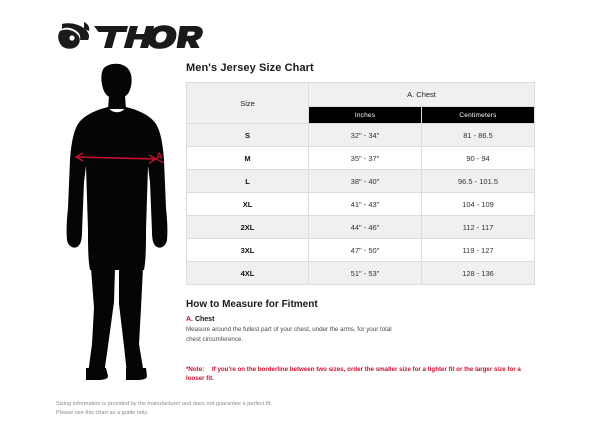 Image resolution: width=600 pixels, height=440 pixels. Describe the element at coordinates (195, 370) in the screenshot. I see `note-label: *Note:` at that location.